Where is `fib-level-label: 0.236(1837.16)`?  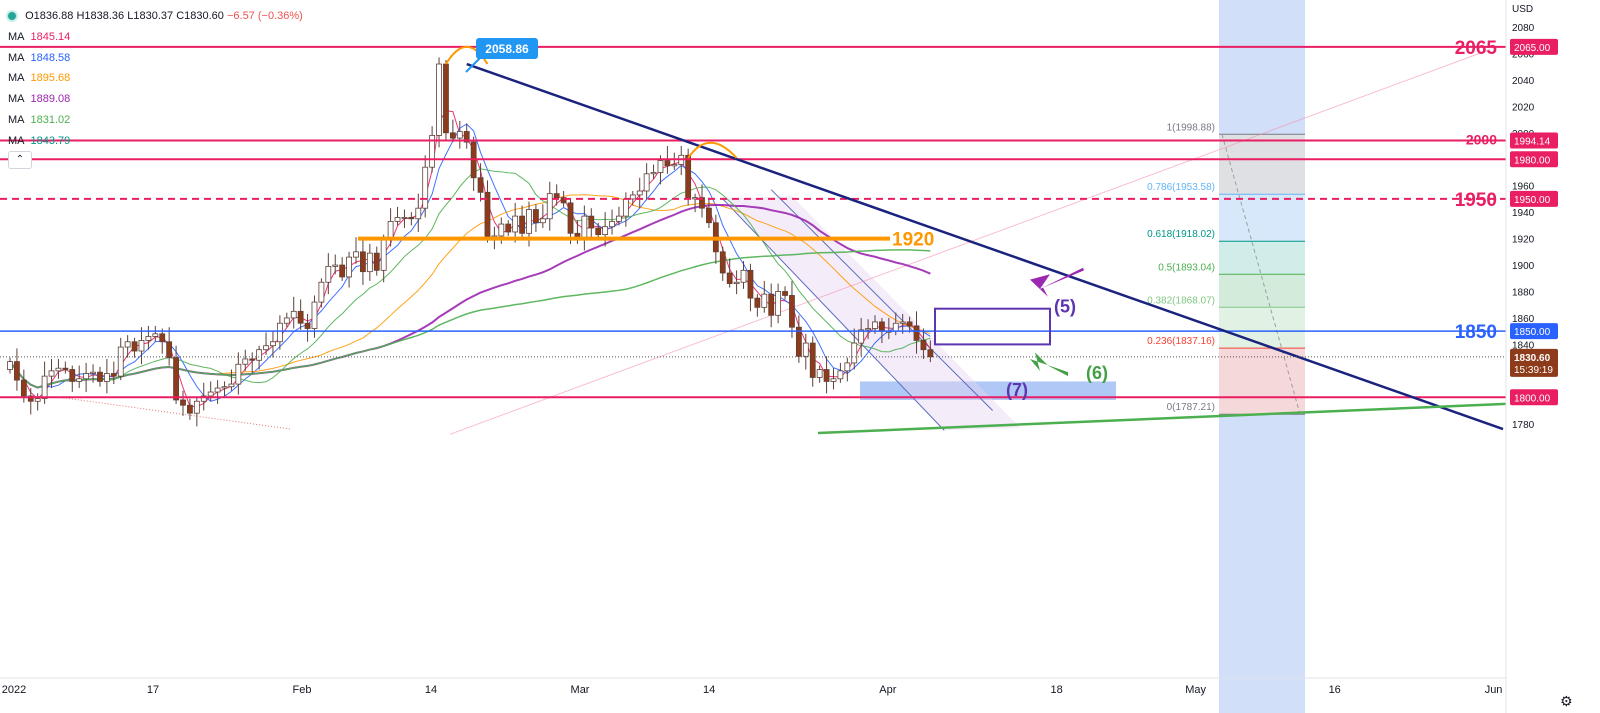
fib-level-label: 0.236(1837.16) is located at coordinates (1181, 341).